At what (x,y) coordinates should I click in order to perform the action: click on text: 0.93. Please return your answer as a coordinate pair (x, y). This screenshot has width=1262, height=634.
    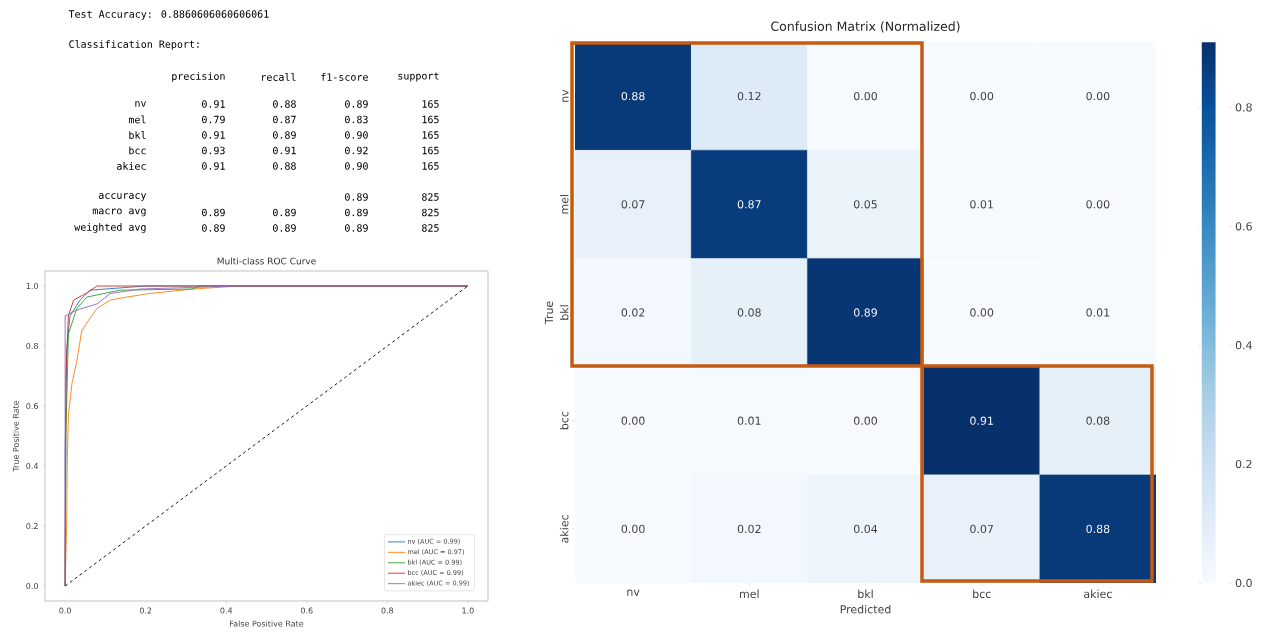
    Looking at the image, I should click on (213, 150).